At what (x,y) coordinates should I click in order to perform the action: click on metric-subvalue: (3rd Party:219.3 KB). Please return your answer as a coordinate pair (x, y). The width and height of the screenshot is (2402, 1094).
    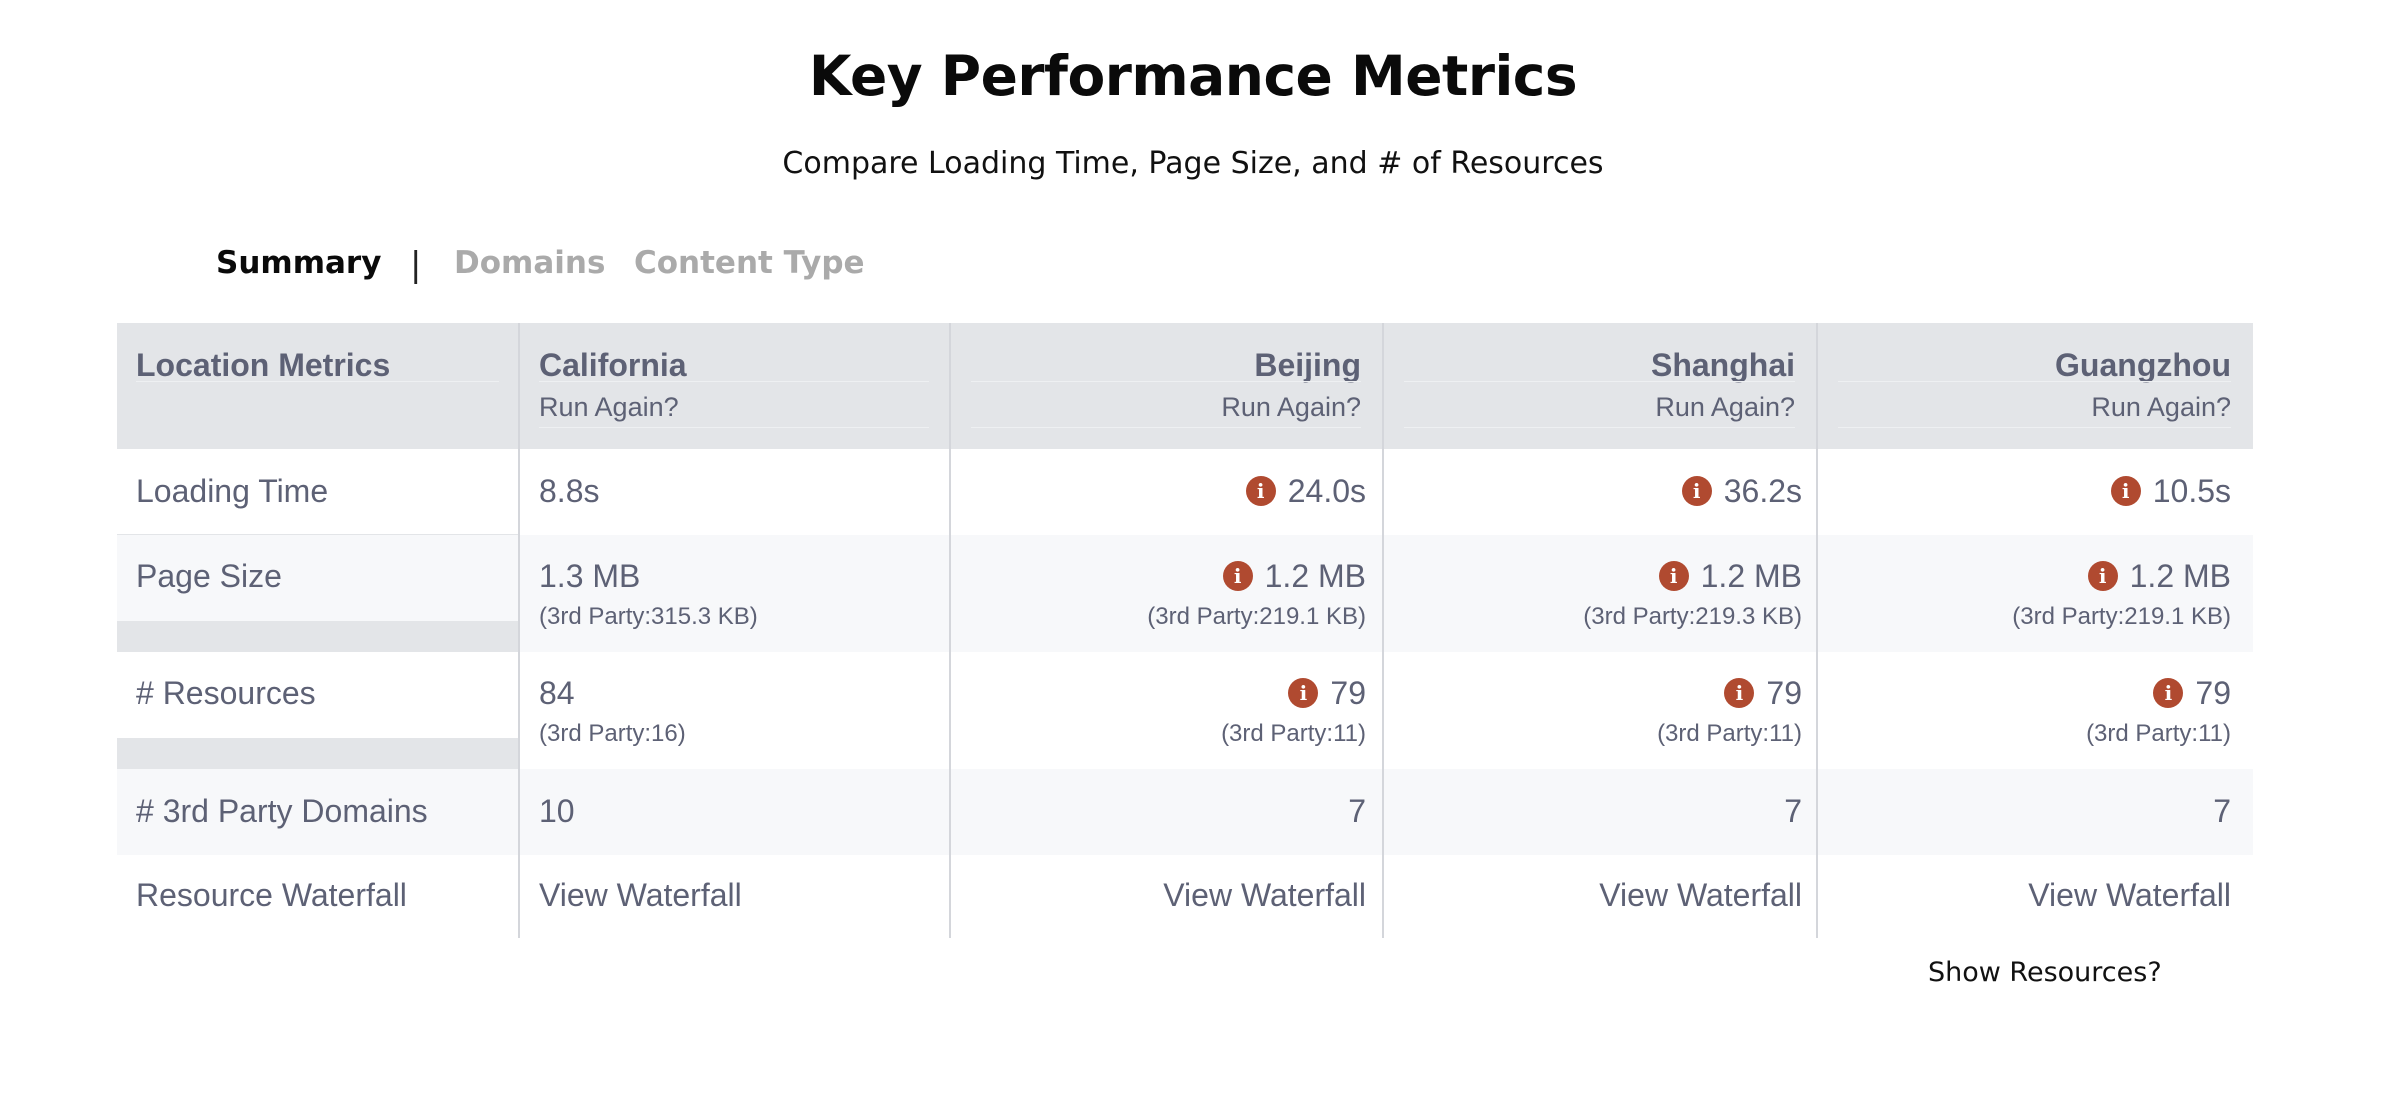
    Looking at the image, I should click on (1692, 616).